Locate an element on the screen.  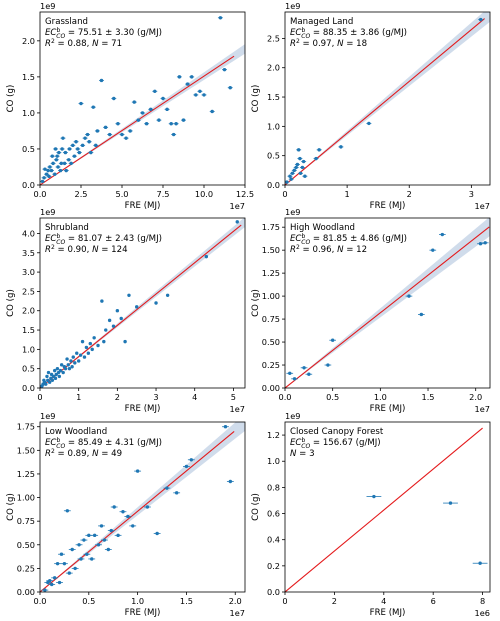
fit-statistics: N = 3 is located at coordinates (302, 454).